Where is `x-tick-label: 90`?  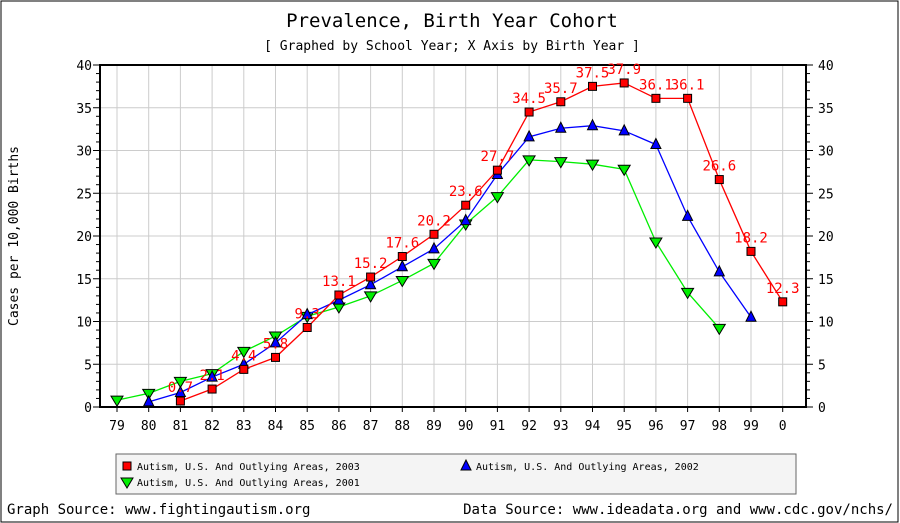 x-tick-label: 90 is located at coordinates (466, 426).